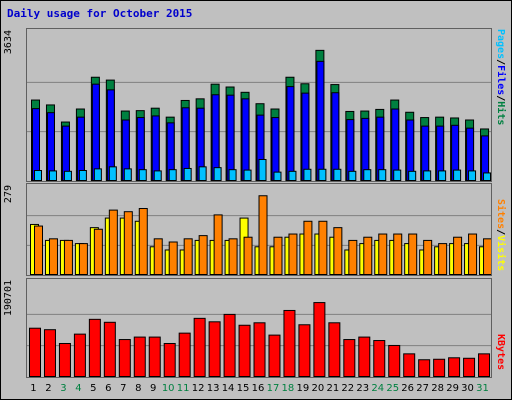 The height and width of the screenshot is (400, 512). Describe the element at coordinates (437, 388) in the screenshot. I see `x-tick-label: 28` at that location.